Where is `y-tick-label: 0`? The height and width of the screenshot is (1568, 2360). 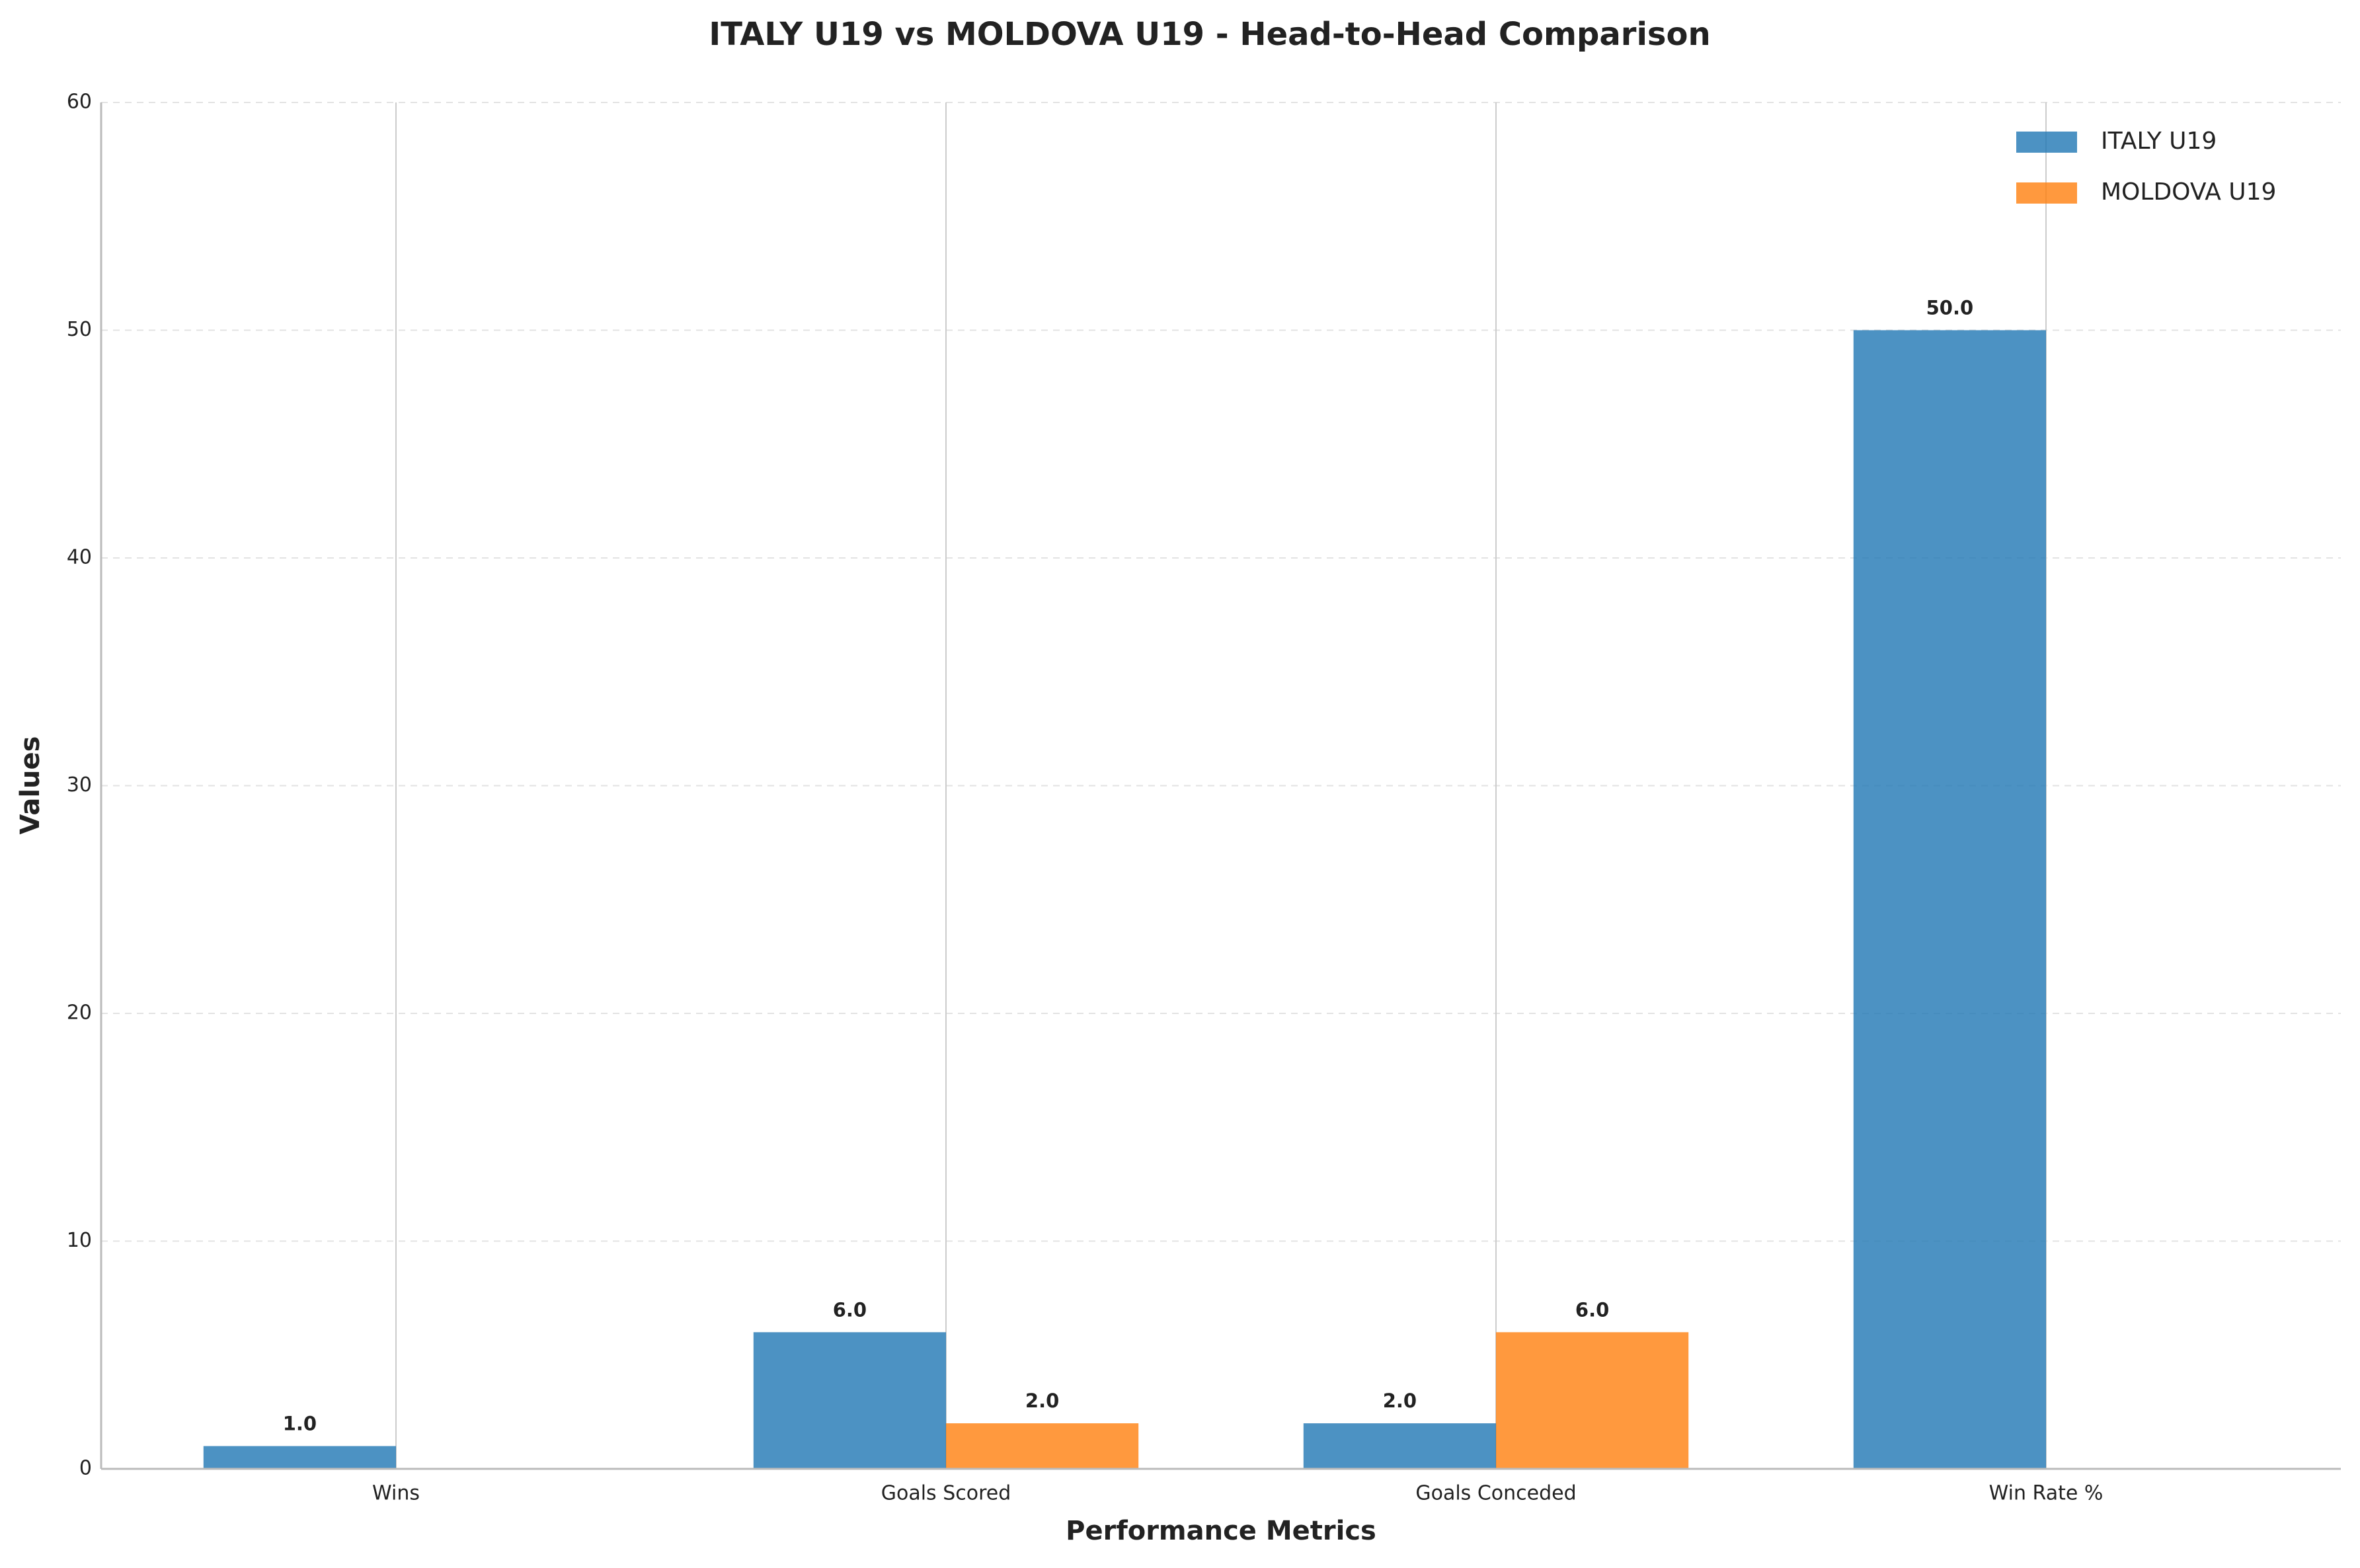 y-tick-label: 0 is located at coordinates (85, 1468).